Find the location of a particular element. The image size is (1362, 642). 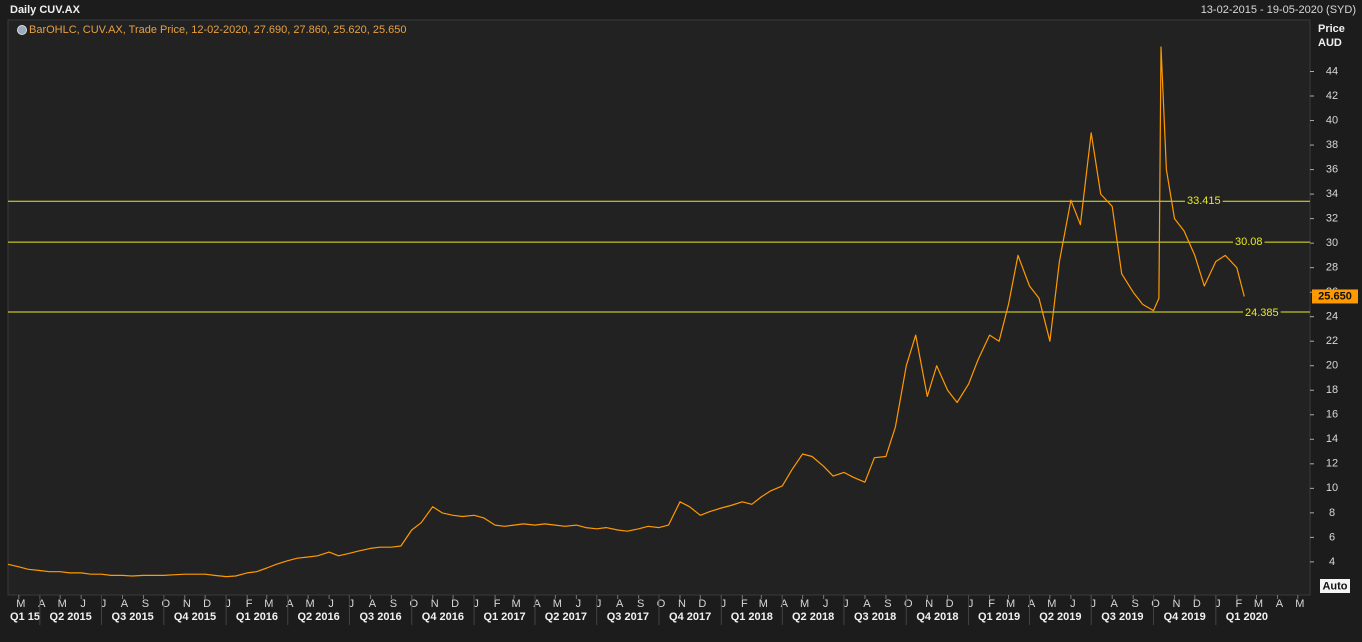

y-tick-label: 12 is located at coordinates (1332, 464).